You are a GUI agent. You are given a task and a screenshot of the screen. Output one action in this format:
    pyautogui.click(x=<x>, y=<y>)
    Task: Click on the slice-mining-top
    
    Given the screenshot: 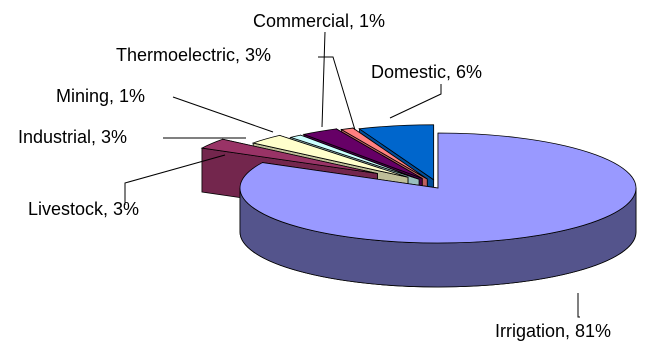 What is the action you would take?
    pyautogui.click(x=354, y=157)
    